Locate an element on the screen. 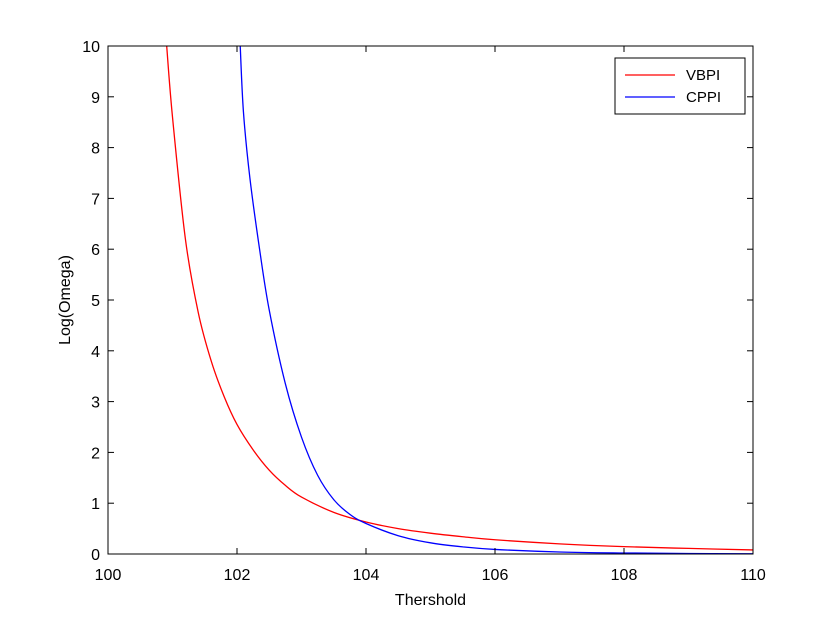 The image size is (830, 623). y-tick-label: 5 is located at coordinates (95, 301).